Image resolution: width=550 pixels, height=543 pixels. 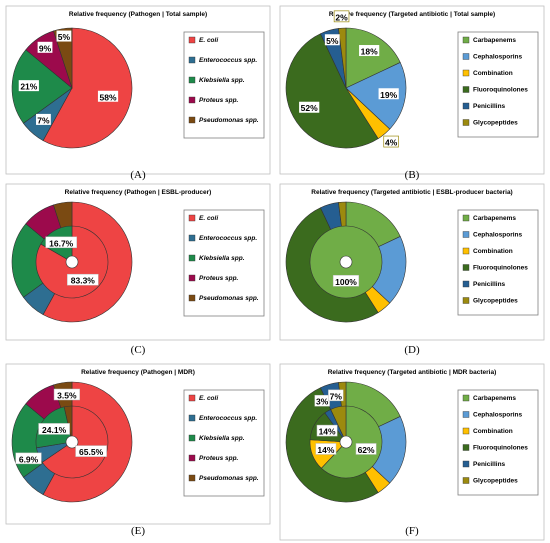 I want to click on svg-text: 7%, so click(x=336, y=396).